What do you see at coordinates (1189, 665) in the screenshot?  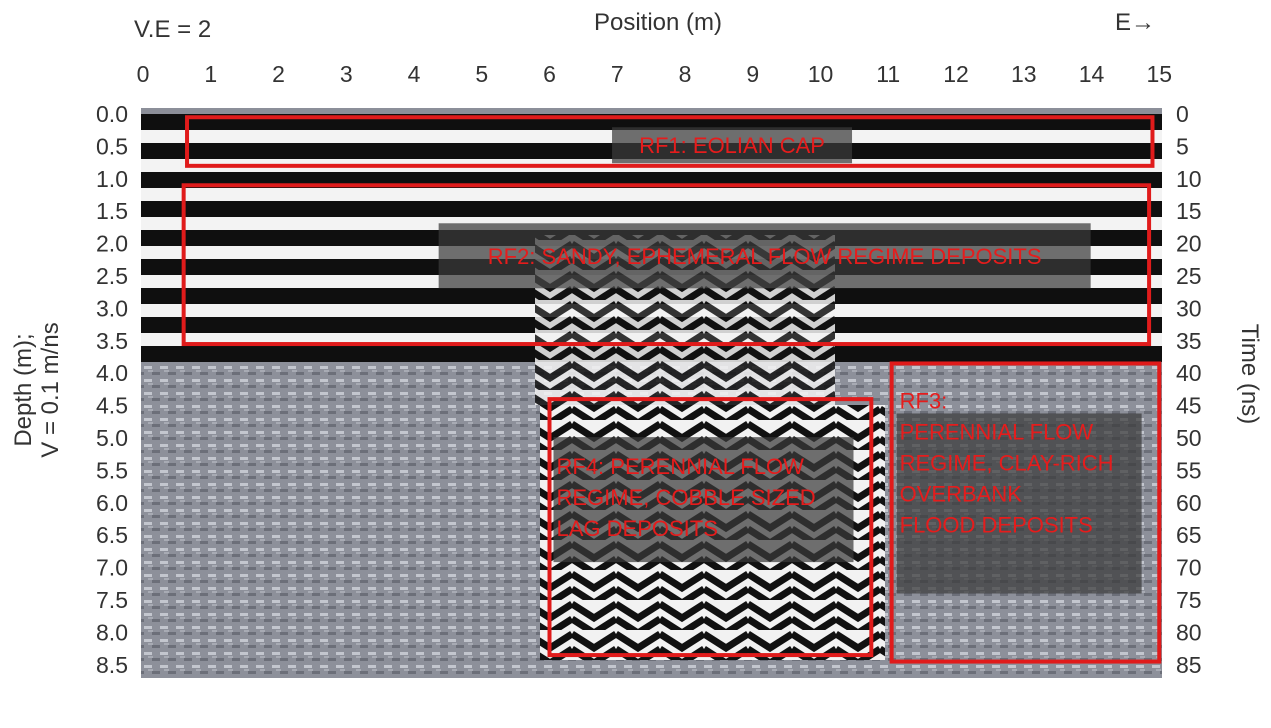 I see `time-tick-label: 85` at bounding box center [1189, 665].